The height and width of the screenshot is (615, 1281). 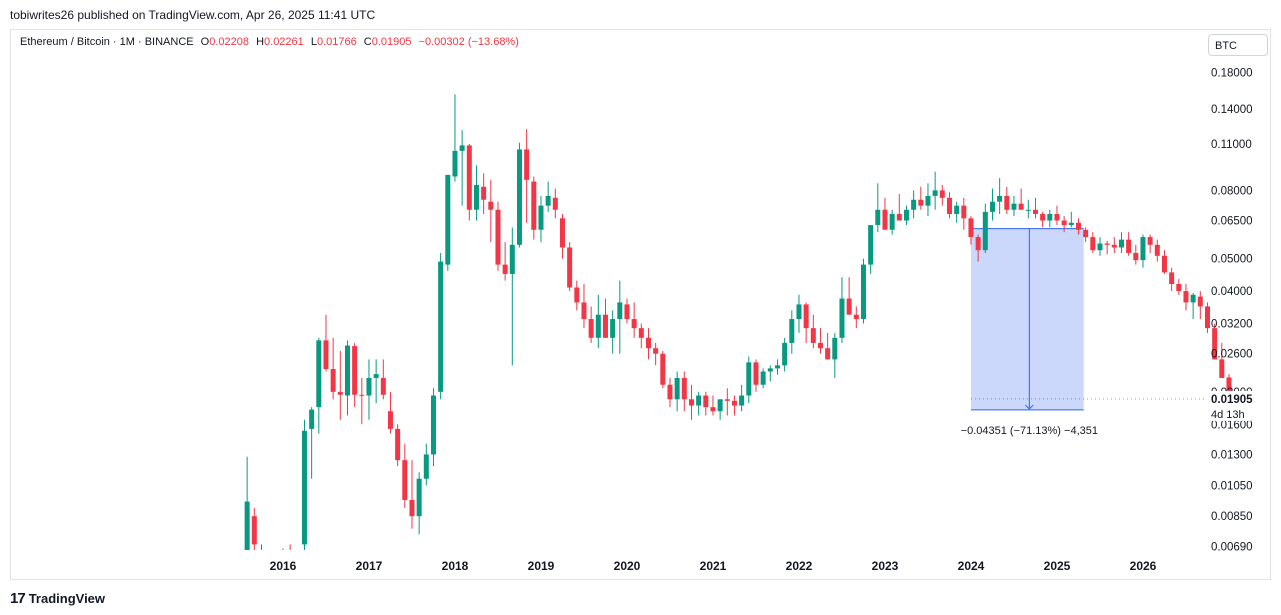 I want to click on time-tick-label: 2020, so click(x=627, y=566).